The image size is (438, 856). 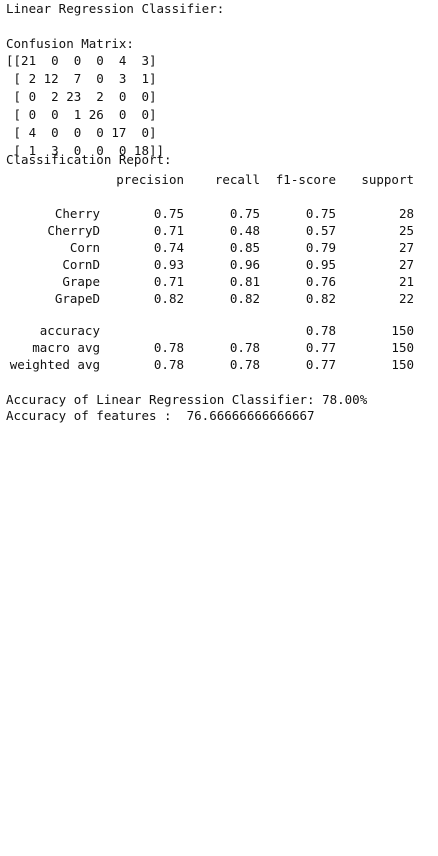 I want to click on report-row-label: CornD, so click(x=81, y=264).